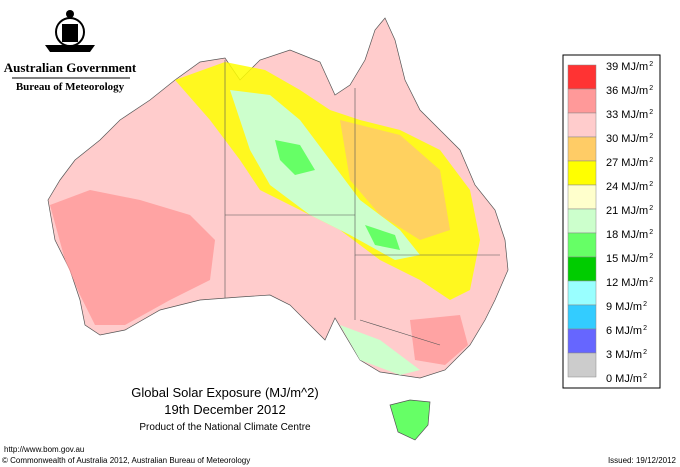 Image resolution: width=680 pixels, height=467 pixels. What do you see at coordinates (224, 392) in the screenshot?
I see `map-title: Global Solar Exposure (MJ/m^2)` at bounding box center [224, 392].